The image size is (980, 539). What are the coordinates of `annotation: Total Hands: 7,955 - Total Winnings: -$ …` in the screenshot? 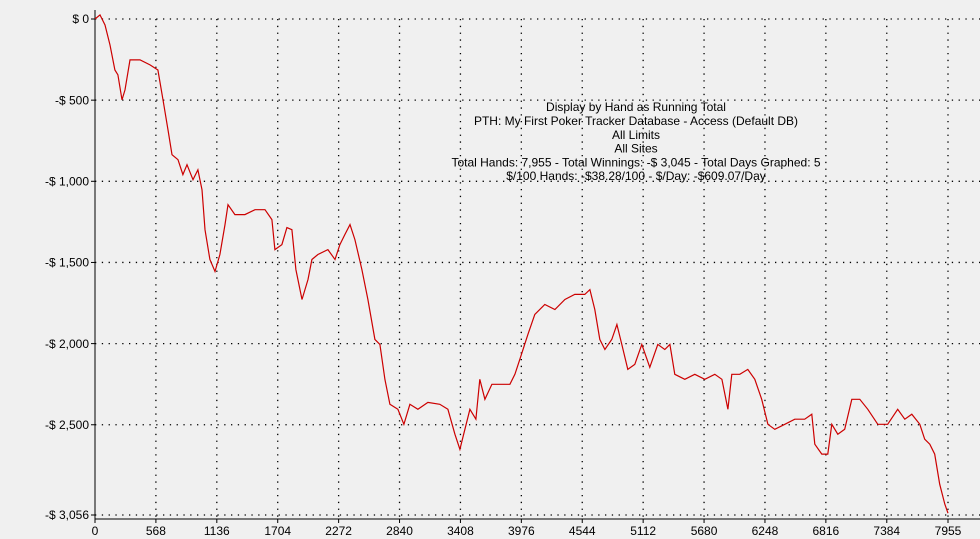 It's located at (635, 162).